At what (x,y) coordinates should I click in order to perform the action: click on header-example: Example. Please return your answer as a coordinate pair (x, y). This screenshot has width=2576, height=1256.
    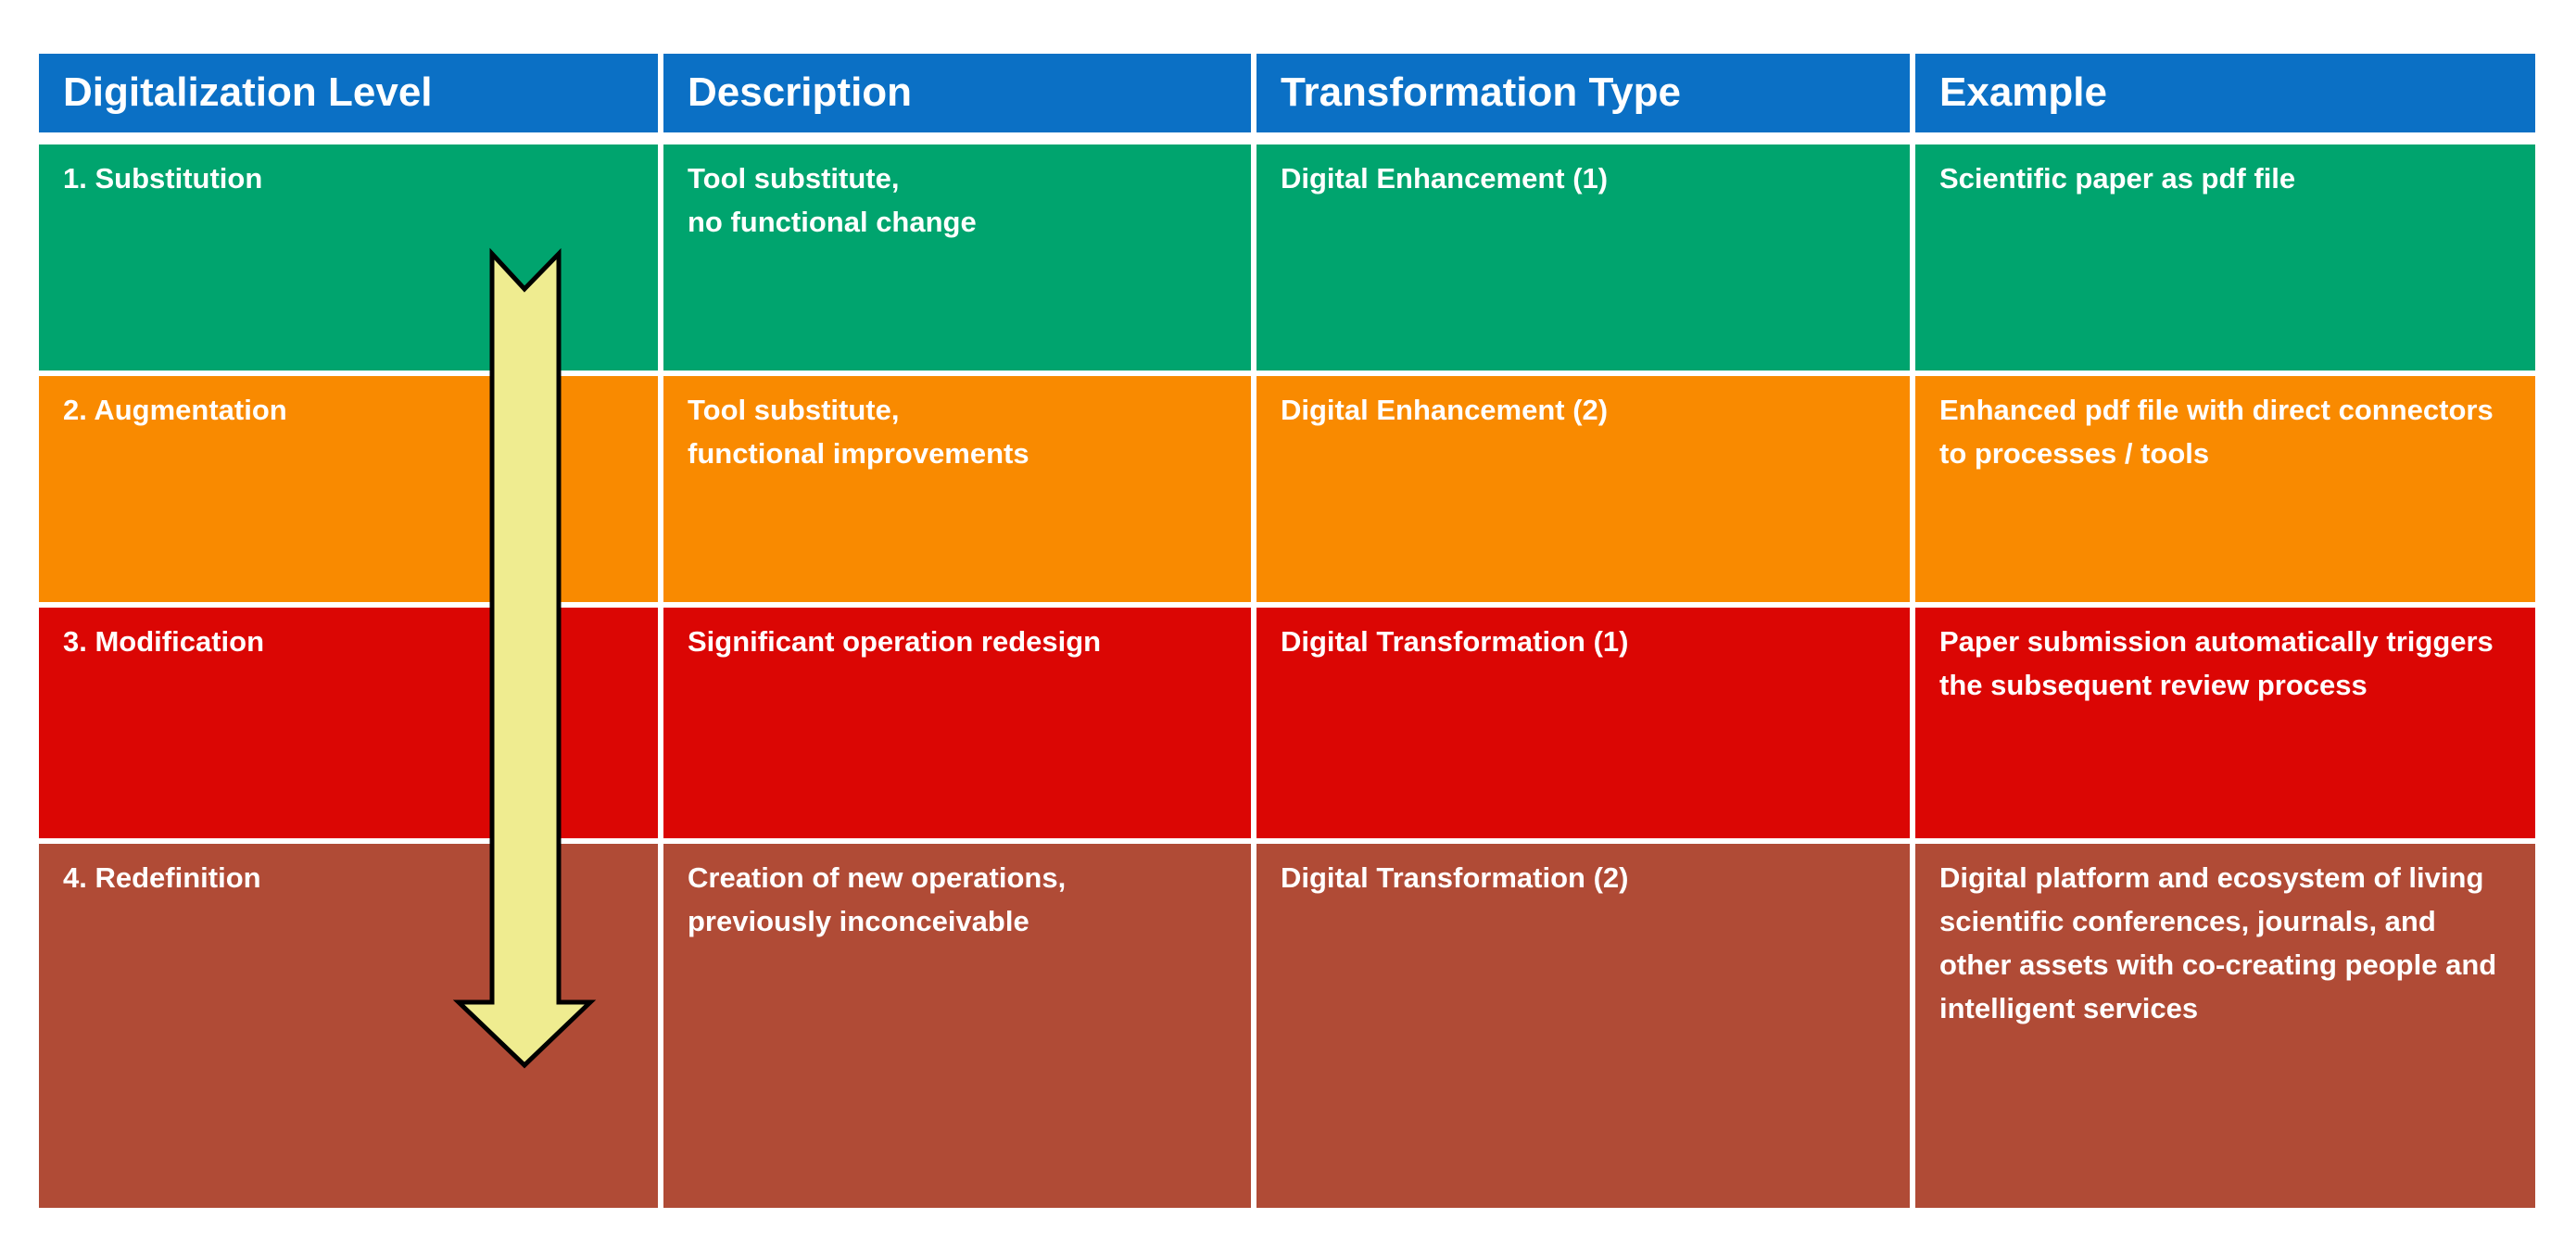
    Looking at the image, I should click on (2225, 93).